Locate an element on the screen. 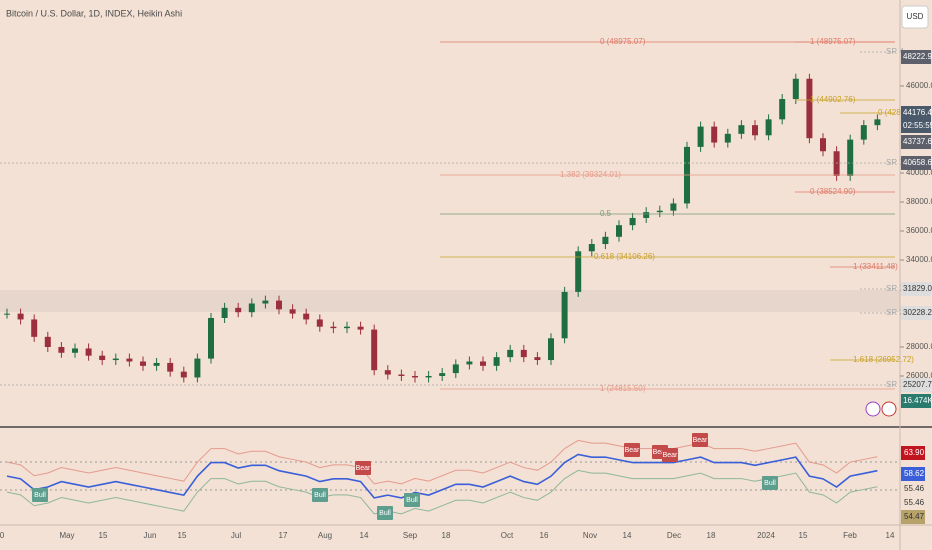 Image resolution: width=932 pixels, height=550 pixels. alert-icon is located at coordinates (873, 409).